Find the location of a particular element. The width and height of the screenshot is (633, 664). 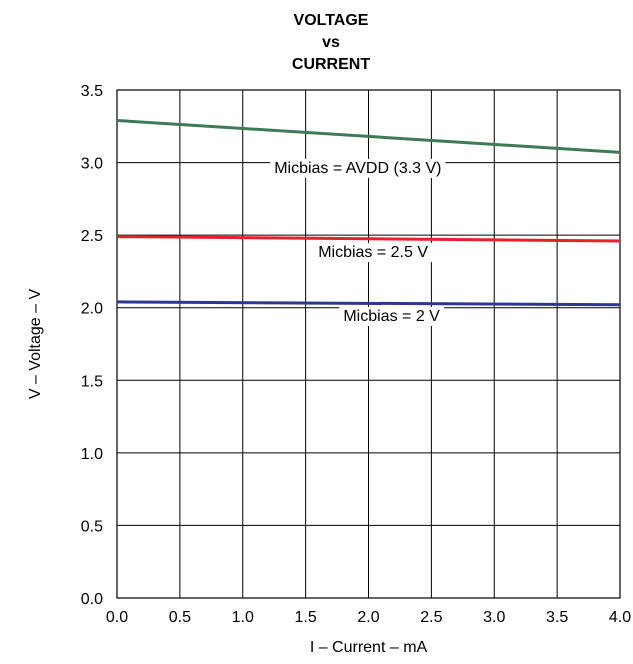

x-tick-label: 2.0 is located at coordinates (368, 617).